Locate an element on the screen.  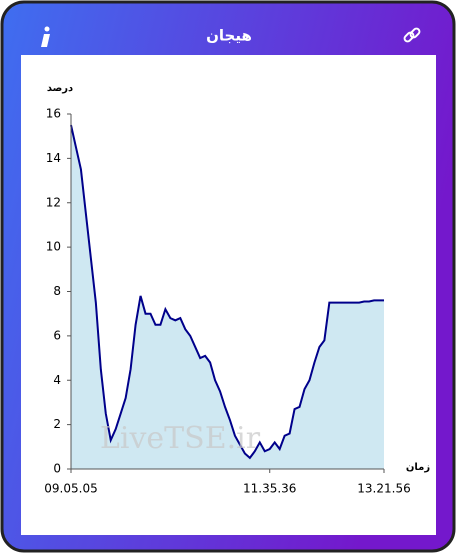
y-tick-label: 0 is located at coordinates (57, 469).